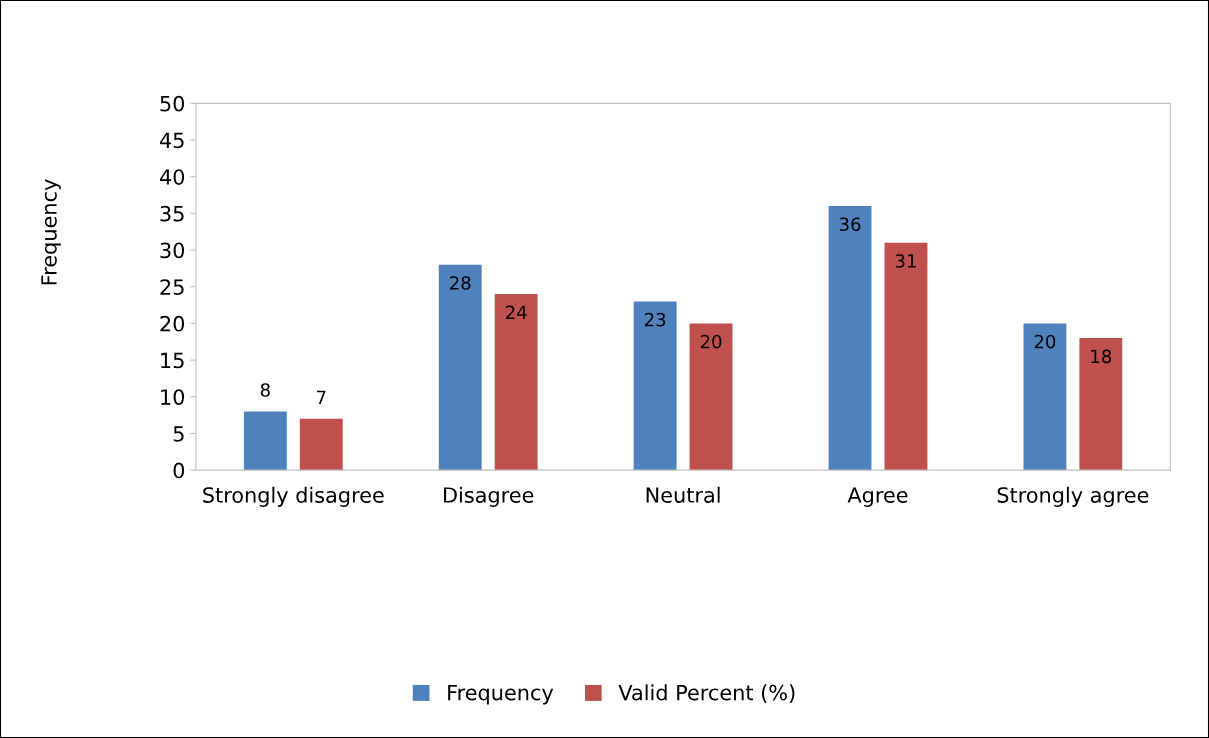 The image size is (1209, 738). Describe the element at coordinates (51, 232) in the screenshot. I see `y-axis-title: Frequency` at that location.